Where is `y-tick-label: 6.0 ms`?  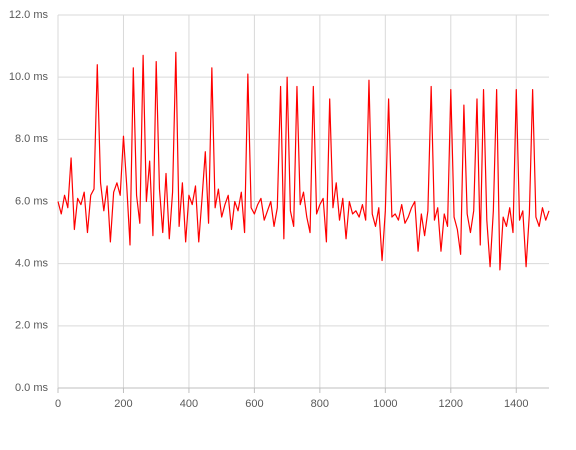 y-tick-label: 6.0 ms is located at coordinates (32, 201).